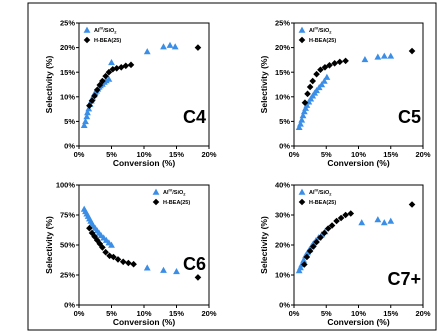  Describe the element at coordinates (194, 117) in the screenshot. I see `panel-label: C4` at that location.